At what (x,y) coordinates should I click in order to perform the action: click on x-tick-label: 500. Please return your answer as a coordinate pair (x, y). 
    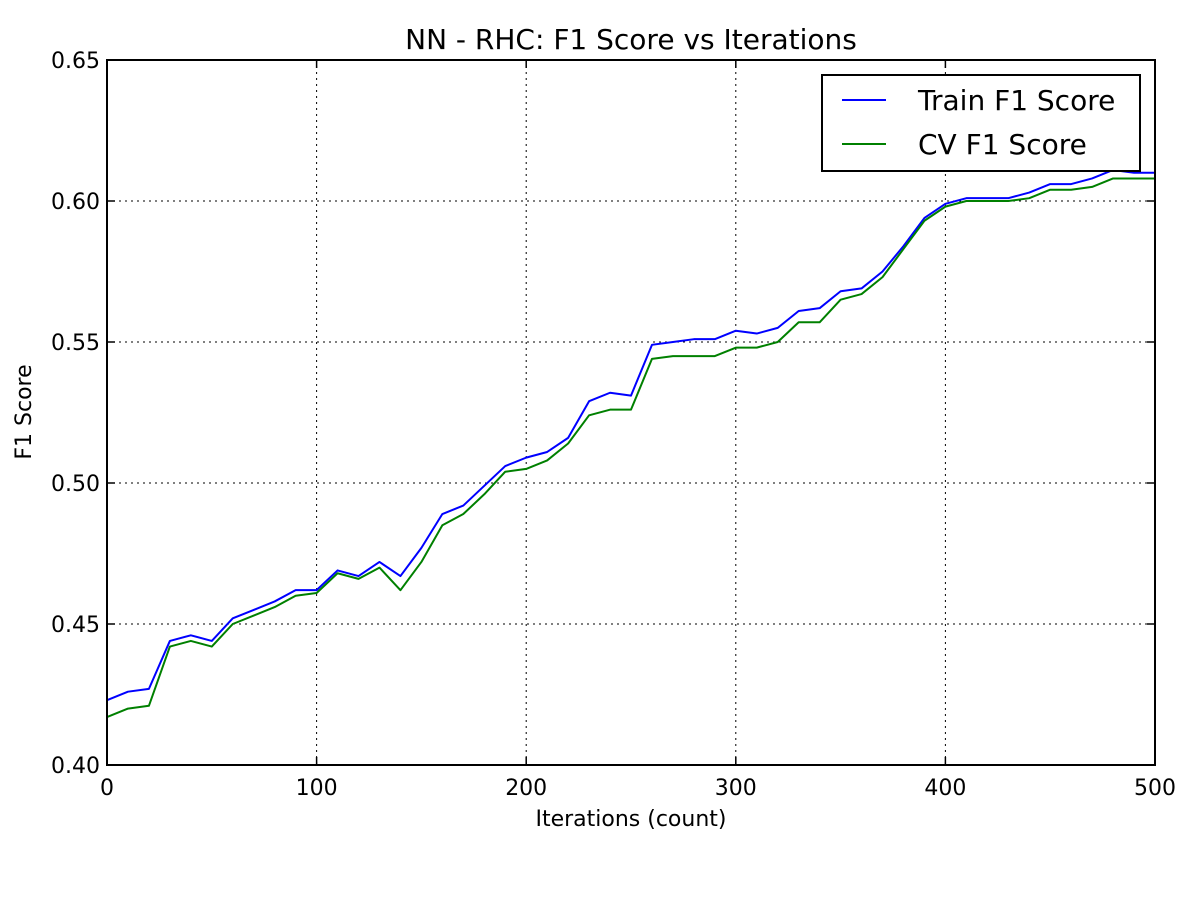
    Looking at the image, I should click on (1155, 788).